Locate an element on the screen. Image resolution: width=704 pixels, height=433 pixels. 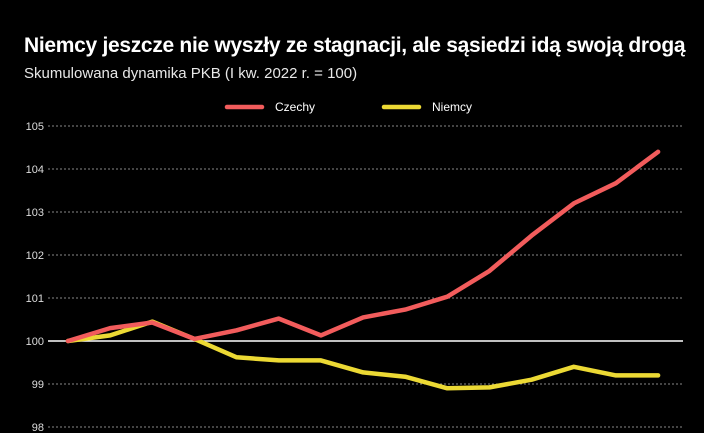
y-tick-label: 101 is located at coordinates (35, 299).